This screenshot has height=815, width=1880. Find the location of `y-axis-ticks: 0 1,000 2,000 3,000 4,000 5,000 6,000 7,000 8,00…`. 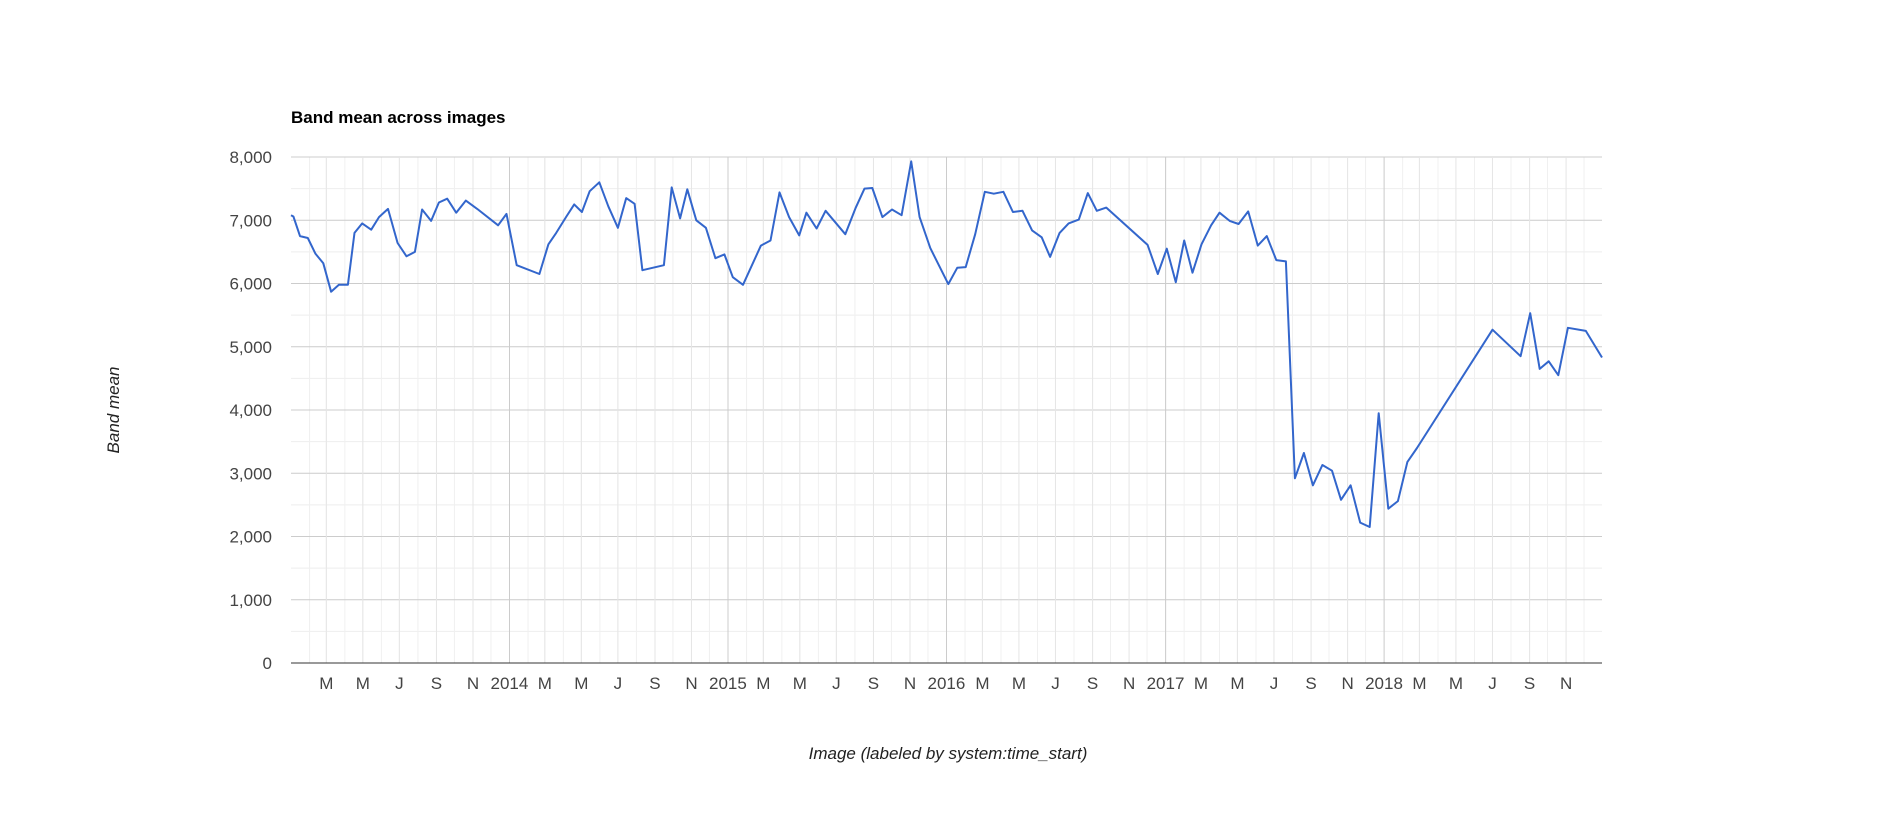

y-axis-ticks: 0 1,000 2,000 3,000 4,000 5,000 6,000 7,000 8,00… is located at coordinates (250, 410).